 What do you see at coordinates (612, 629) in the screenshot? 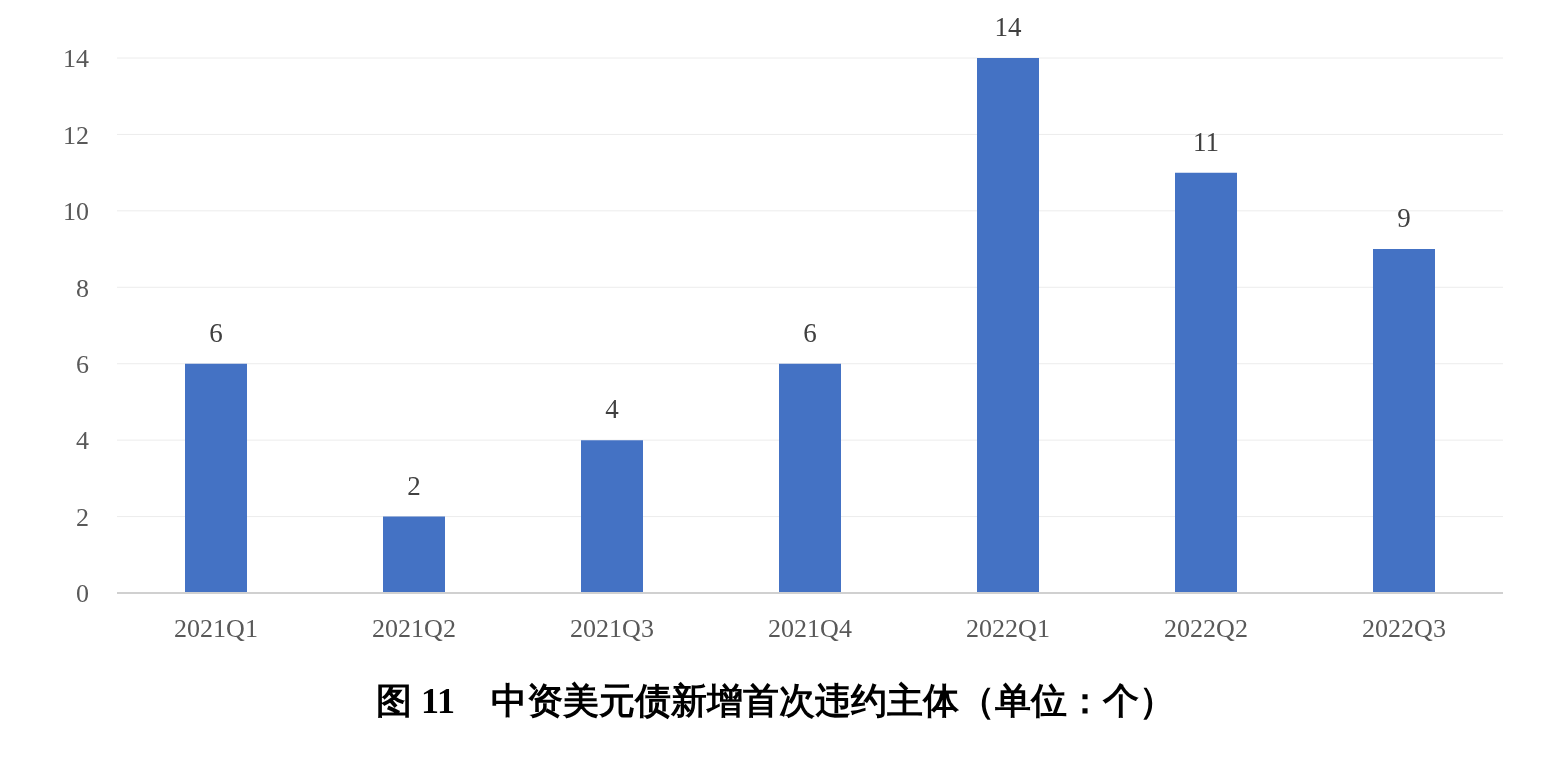
I see `x-tick-label: 2021Q3` at bounding box center [612, 629].